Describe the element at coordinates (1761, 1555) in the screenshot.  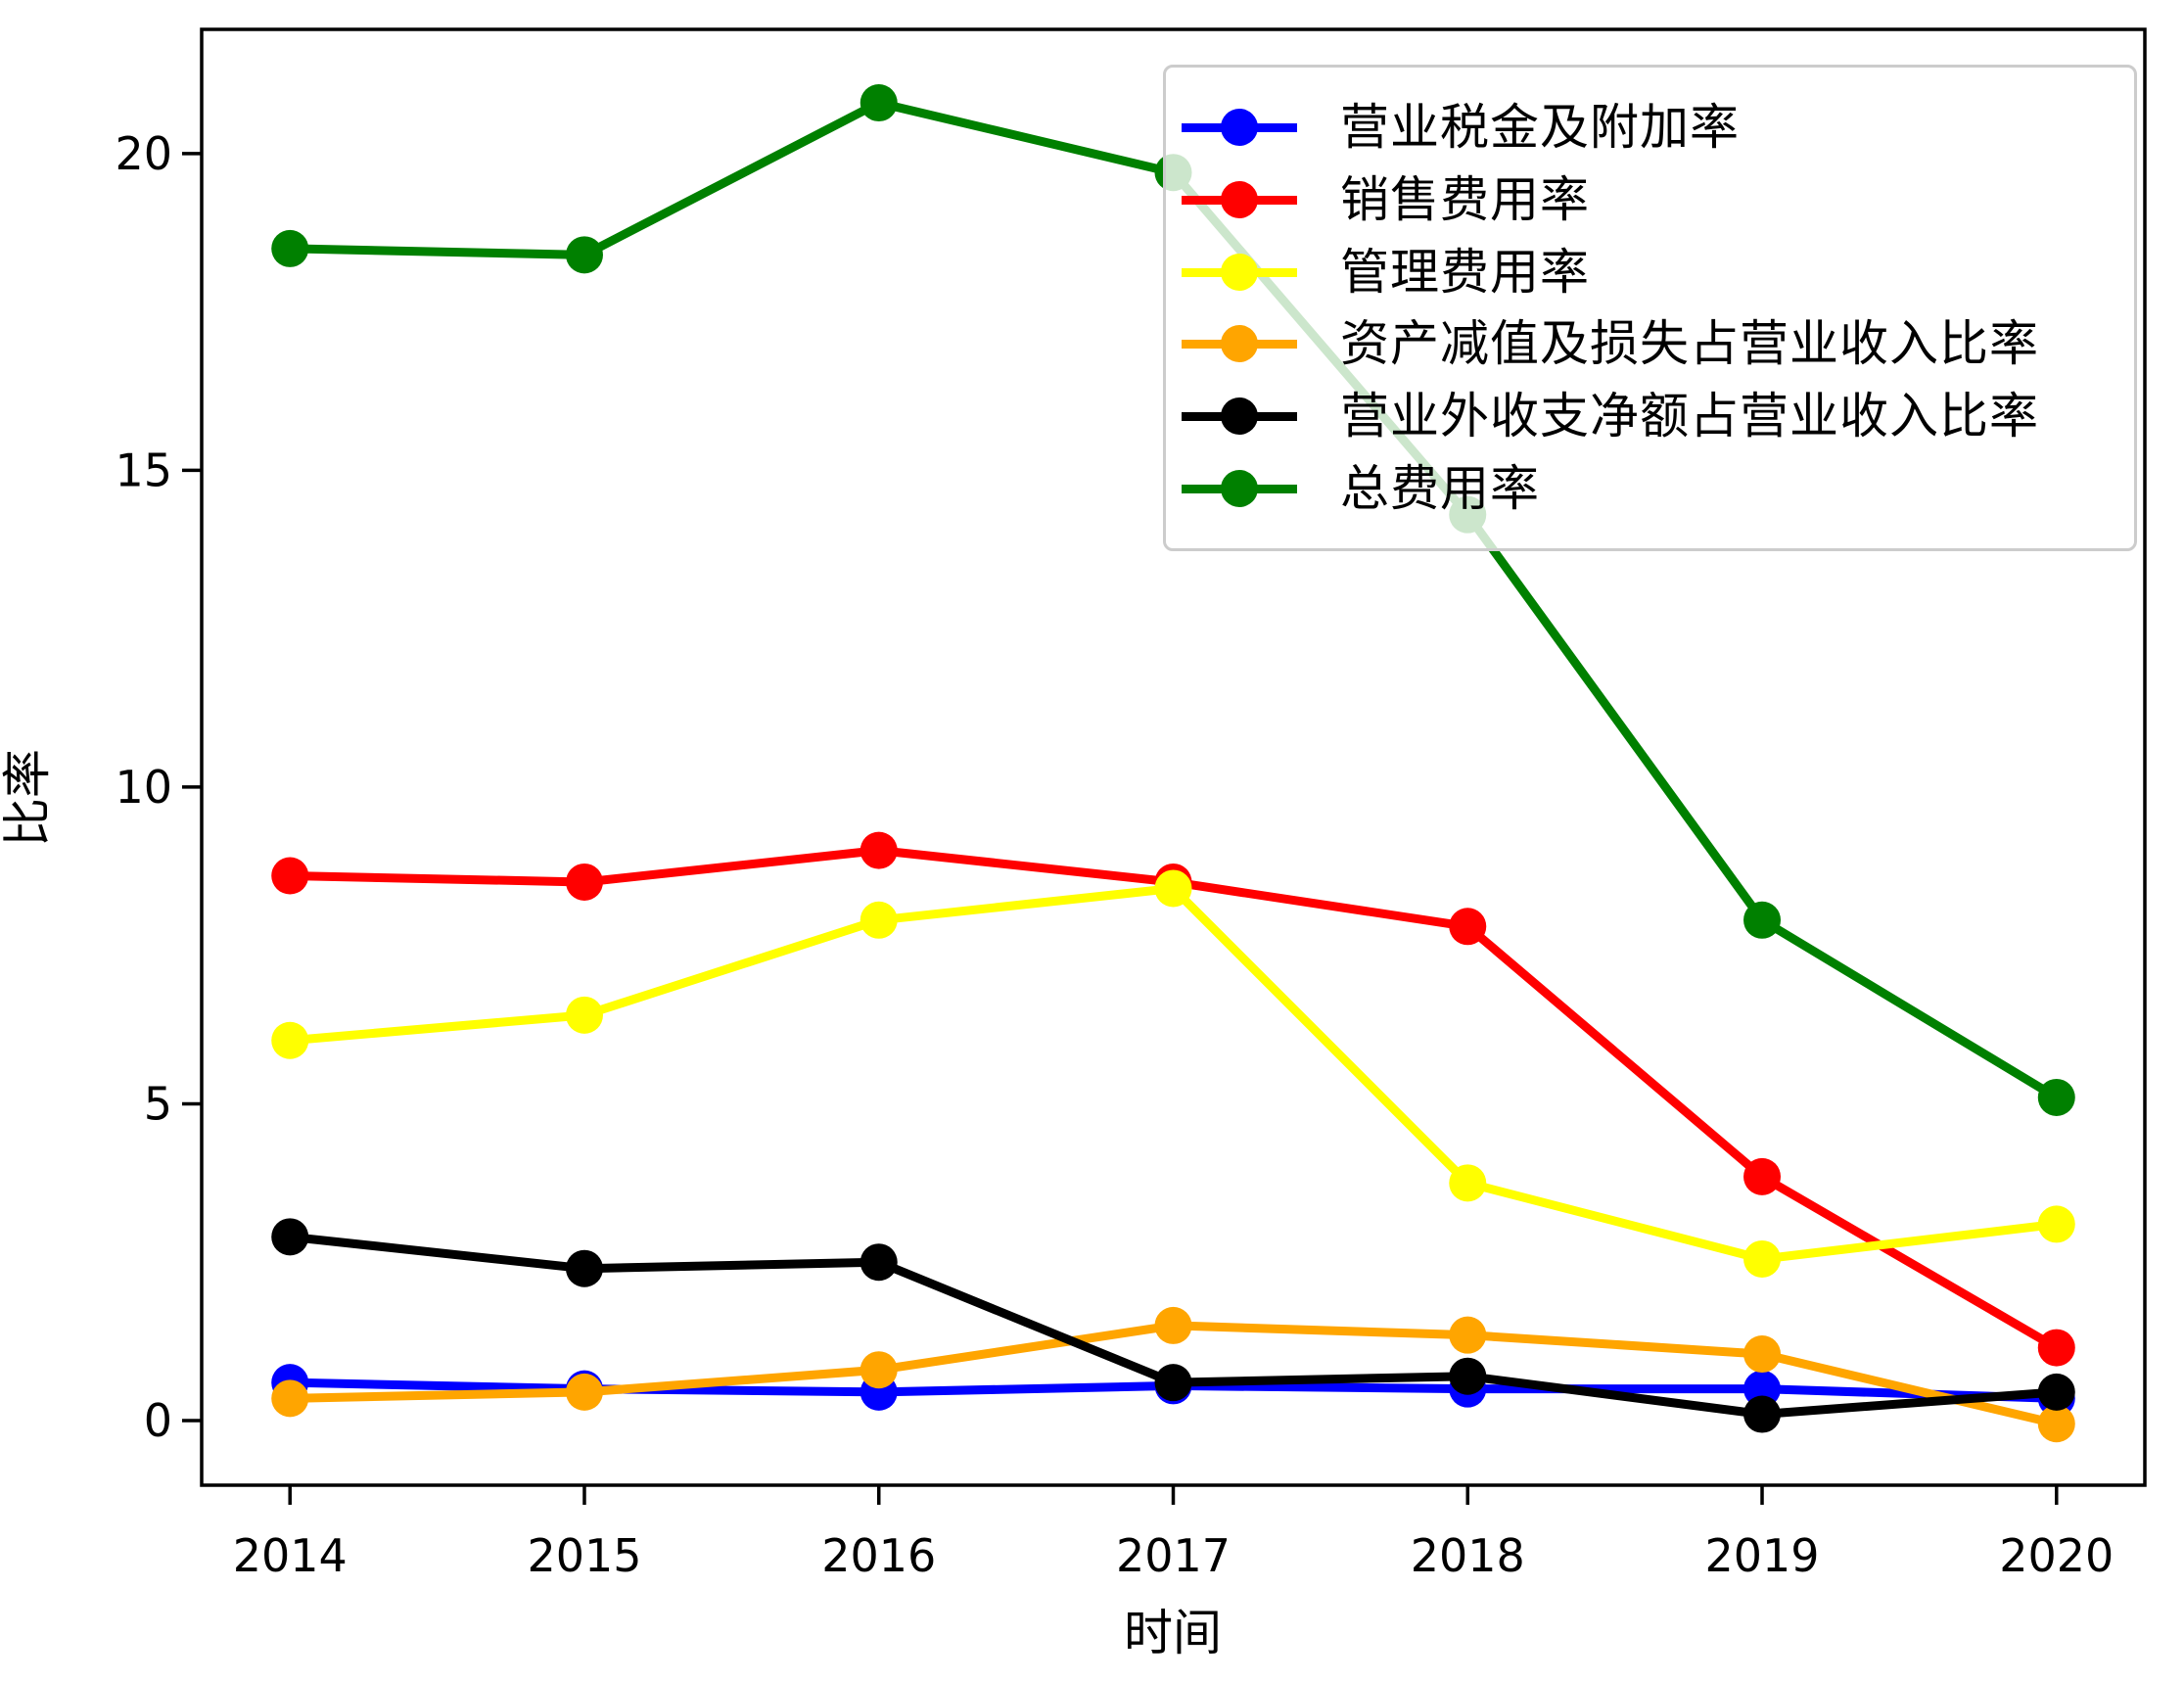
I see `x-tick-label: 2019` at that location.